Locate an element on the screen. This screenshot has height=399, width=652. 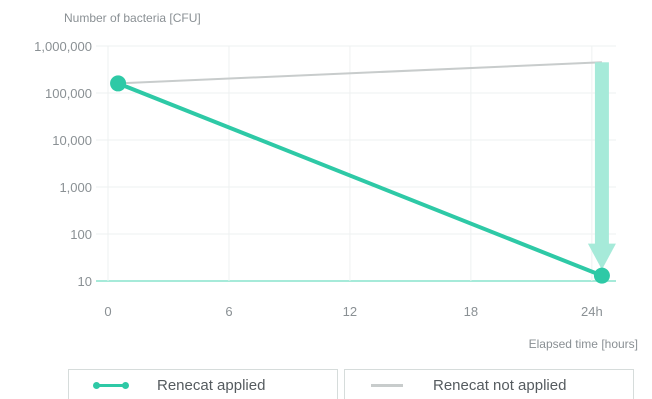
x-tick-label: 18 is located at coordinates (471, 311).